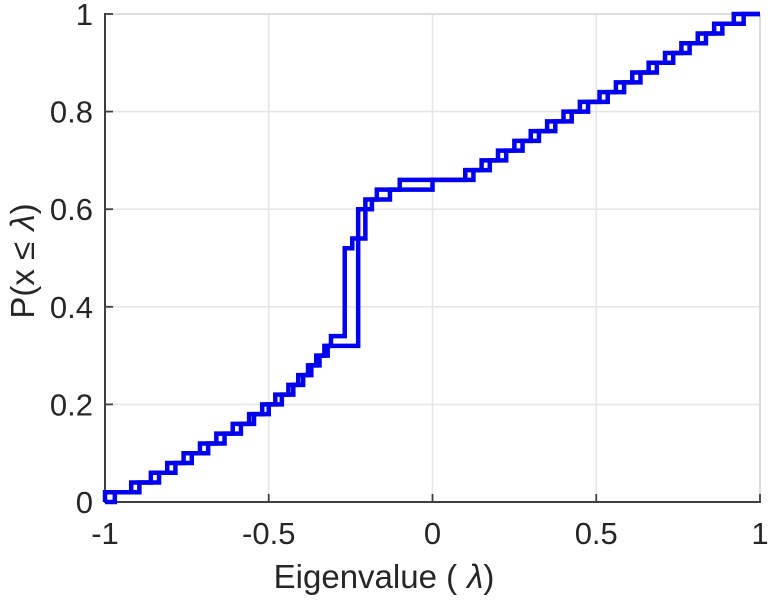 This screenshot has height=600, width=768. Describe the element at coordinates (22, 275) in the screenshot. I see `y-axis-label-text: P(x ≤` at that location.